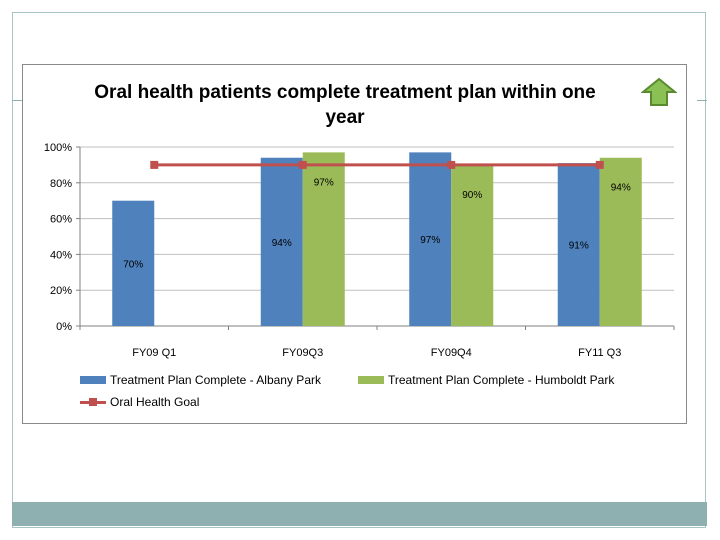  I want to click on y-tick-label: 60%, so click(61, 220).